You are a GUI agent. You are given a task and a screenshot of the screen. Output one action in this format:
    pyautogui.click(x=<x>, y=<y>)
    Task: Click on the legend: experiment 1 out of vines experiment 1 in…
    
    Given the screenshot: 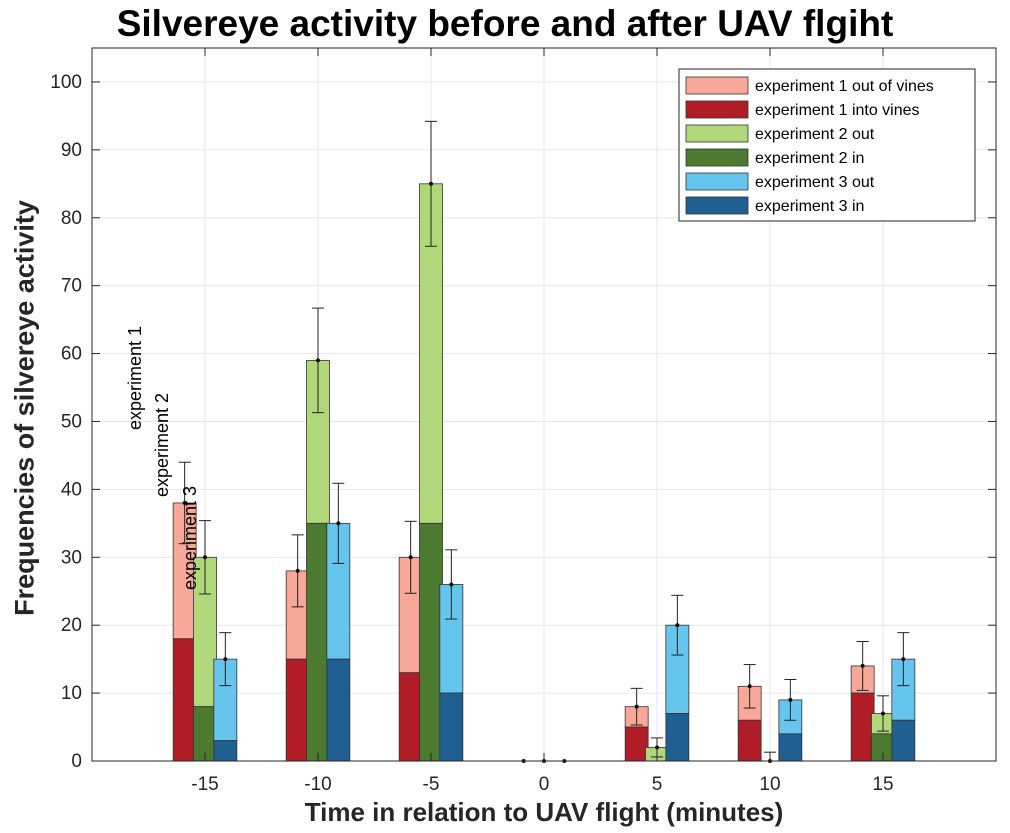 What is the action you would take?
    pyautogui.click(x=827, y=145)
    